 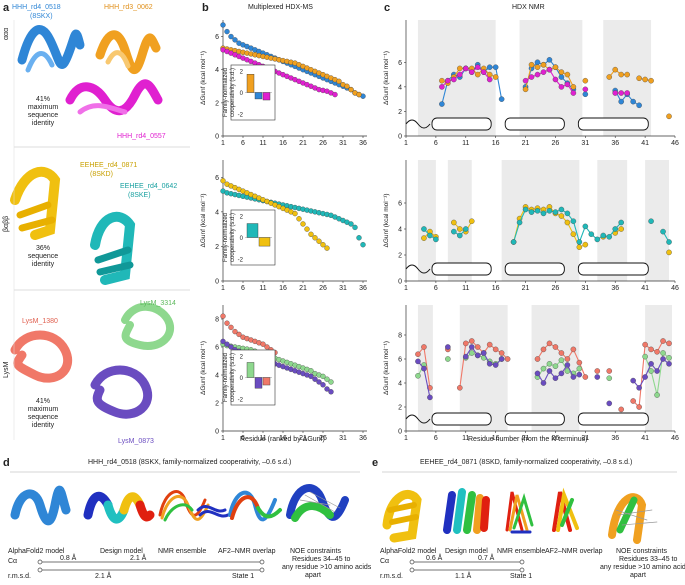 I want to click on panel-label-e: e, so click(x=375, y=463).